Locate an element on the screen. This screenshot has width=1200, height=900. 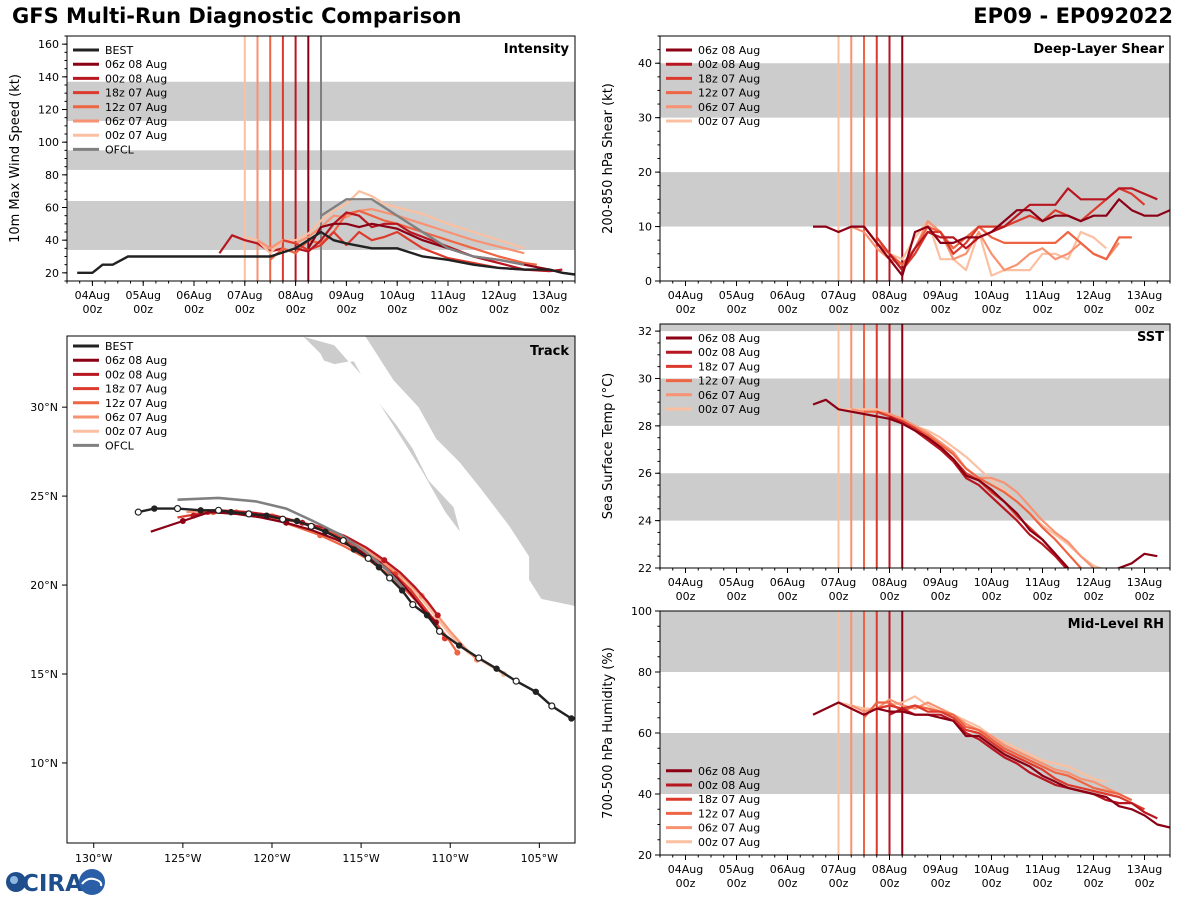
track-legend-label: 00z 07 Aug is located at coordinates (136, 431).